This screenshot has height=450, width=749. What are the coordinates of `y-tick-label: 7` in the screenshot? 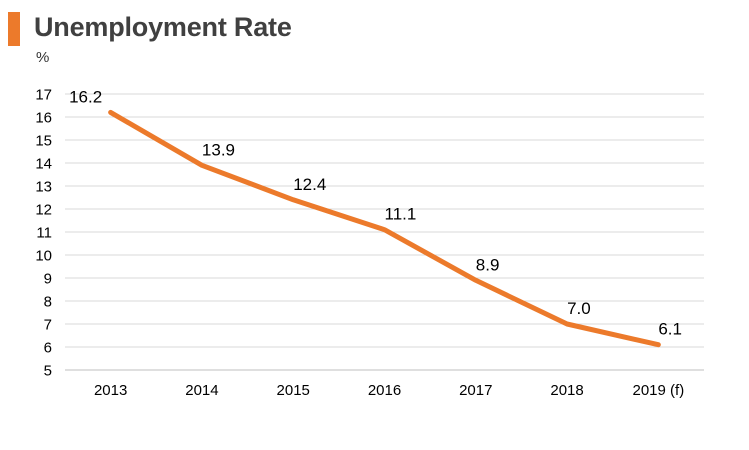 It's located at (48, 325).